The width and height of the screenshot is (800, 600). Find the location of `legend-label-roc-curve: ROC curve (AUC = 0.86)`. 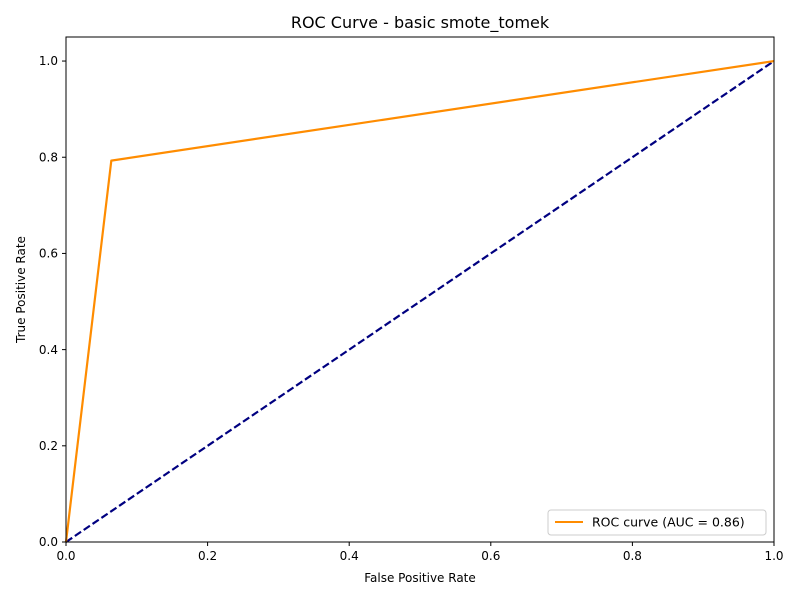

legend-label-roc-curve: ROC curve (AUC = 0.86) is located at coordinates (668, 522).